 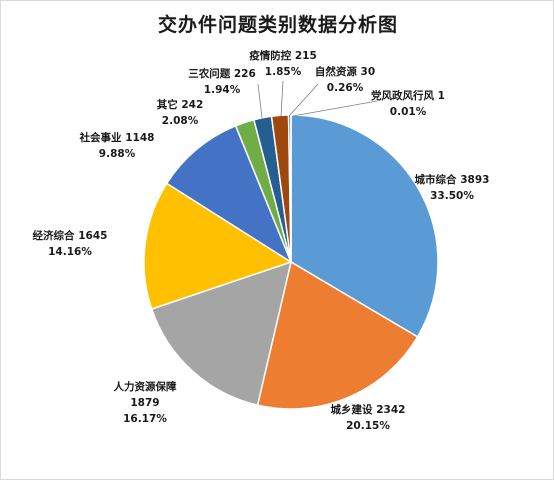 I want to click on data-label-text: 1.94%, so click(x=222, y=90).